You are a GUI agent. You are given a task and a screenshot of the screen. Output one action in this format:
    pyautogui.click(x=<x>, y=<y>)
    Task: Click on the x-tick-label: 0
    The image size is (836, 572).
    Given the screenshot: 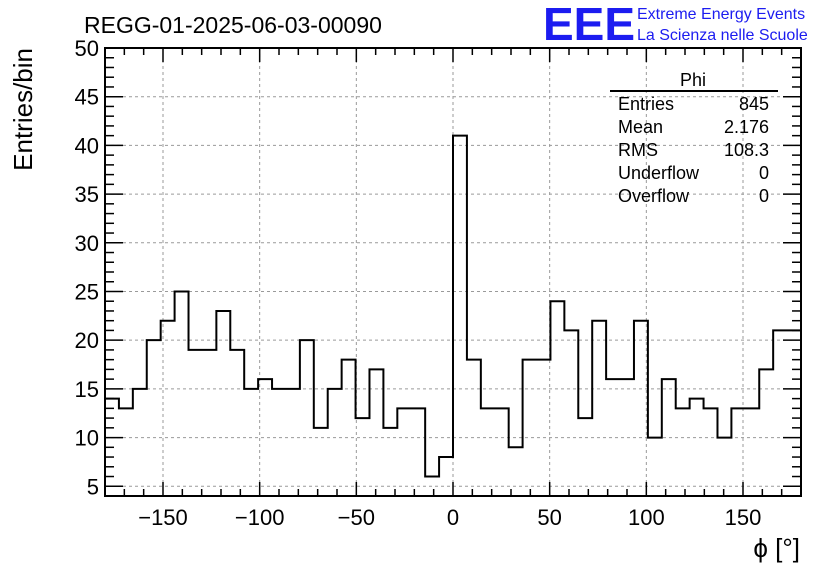 What is the action you would take?
    pyautogui.click(x=453, y=517)
    